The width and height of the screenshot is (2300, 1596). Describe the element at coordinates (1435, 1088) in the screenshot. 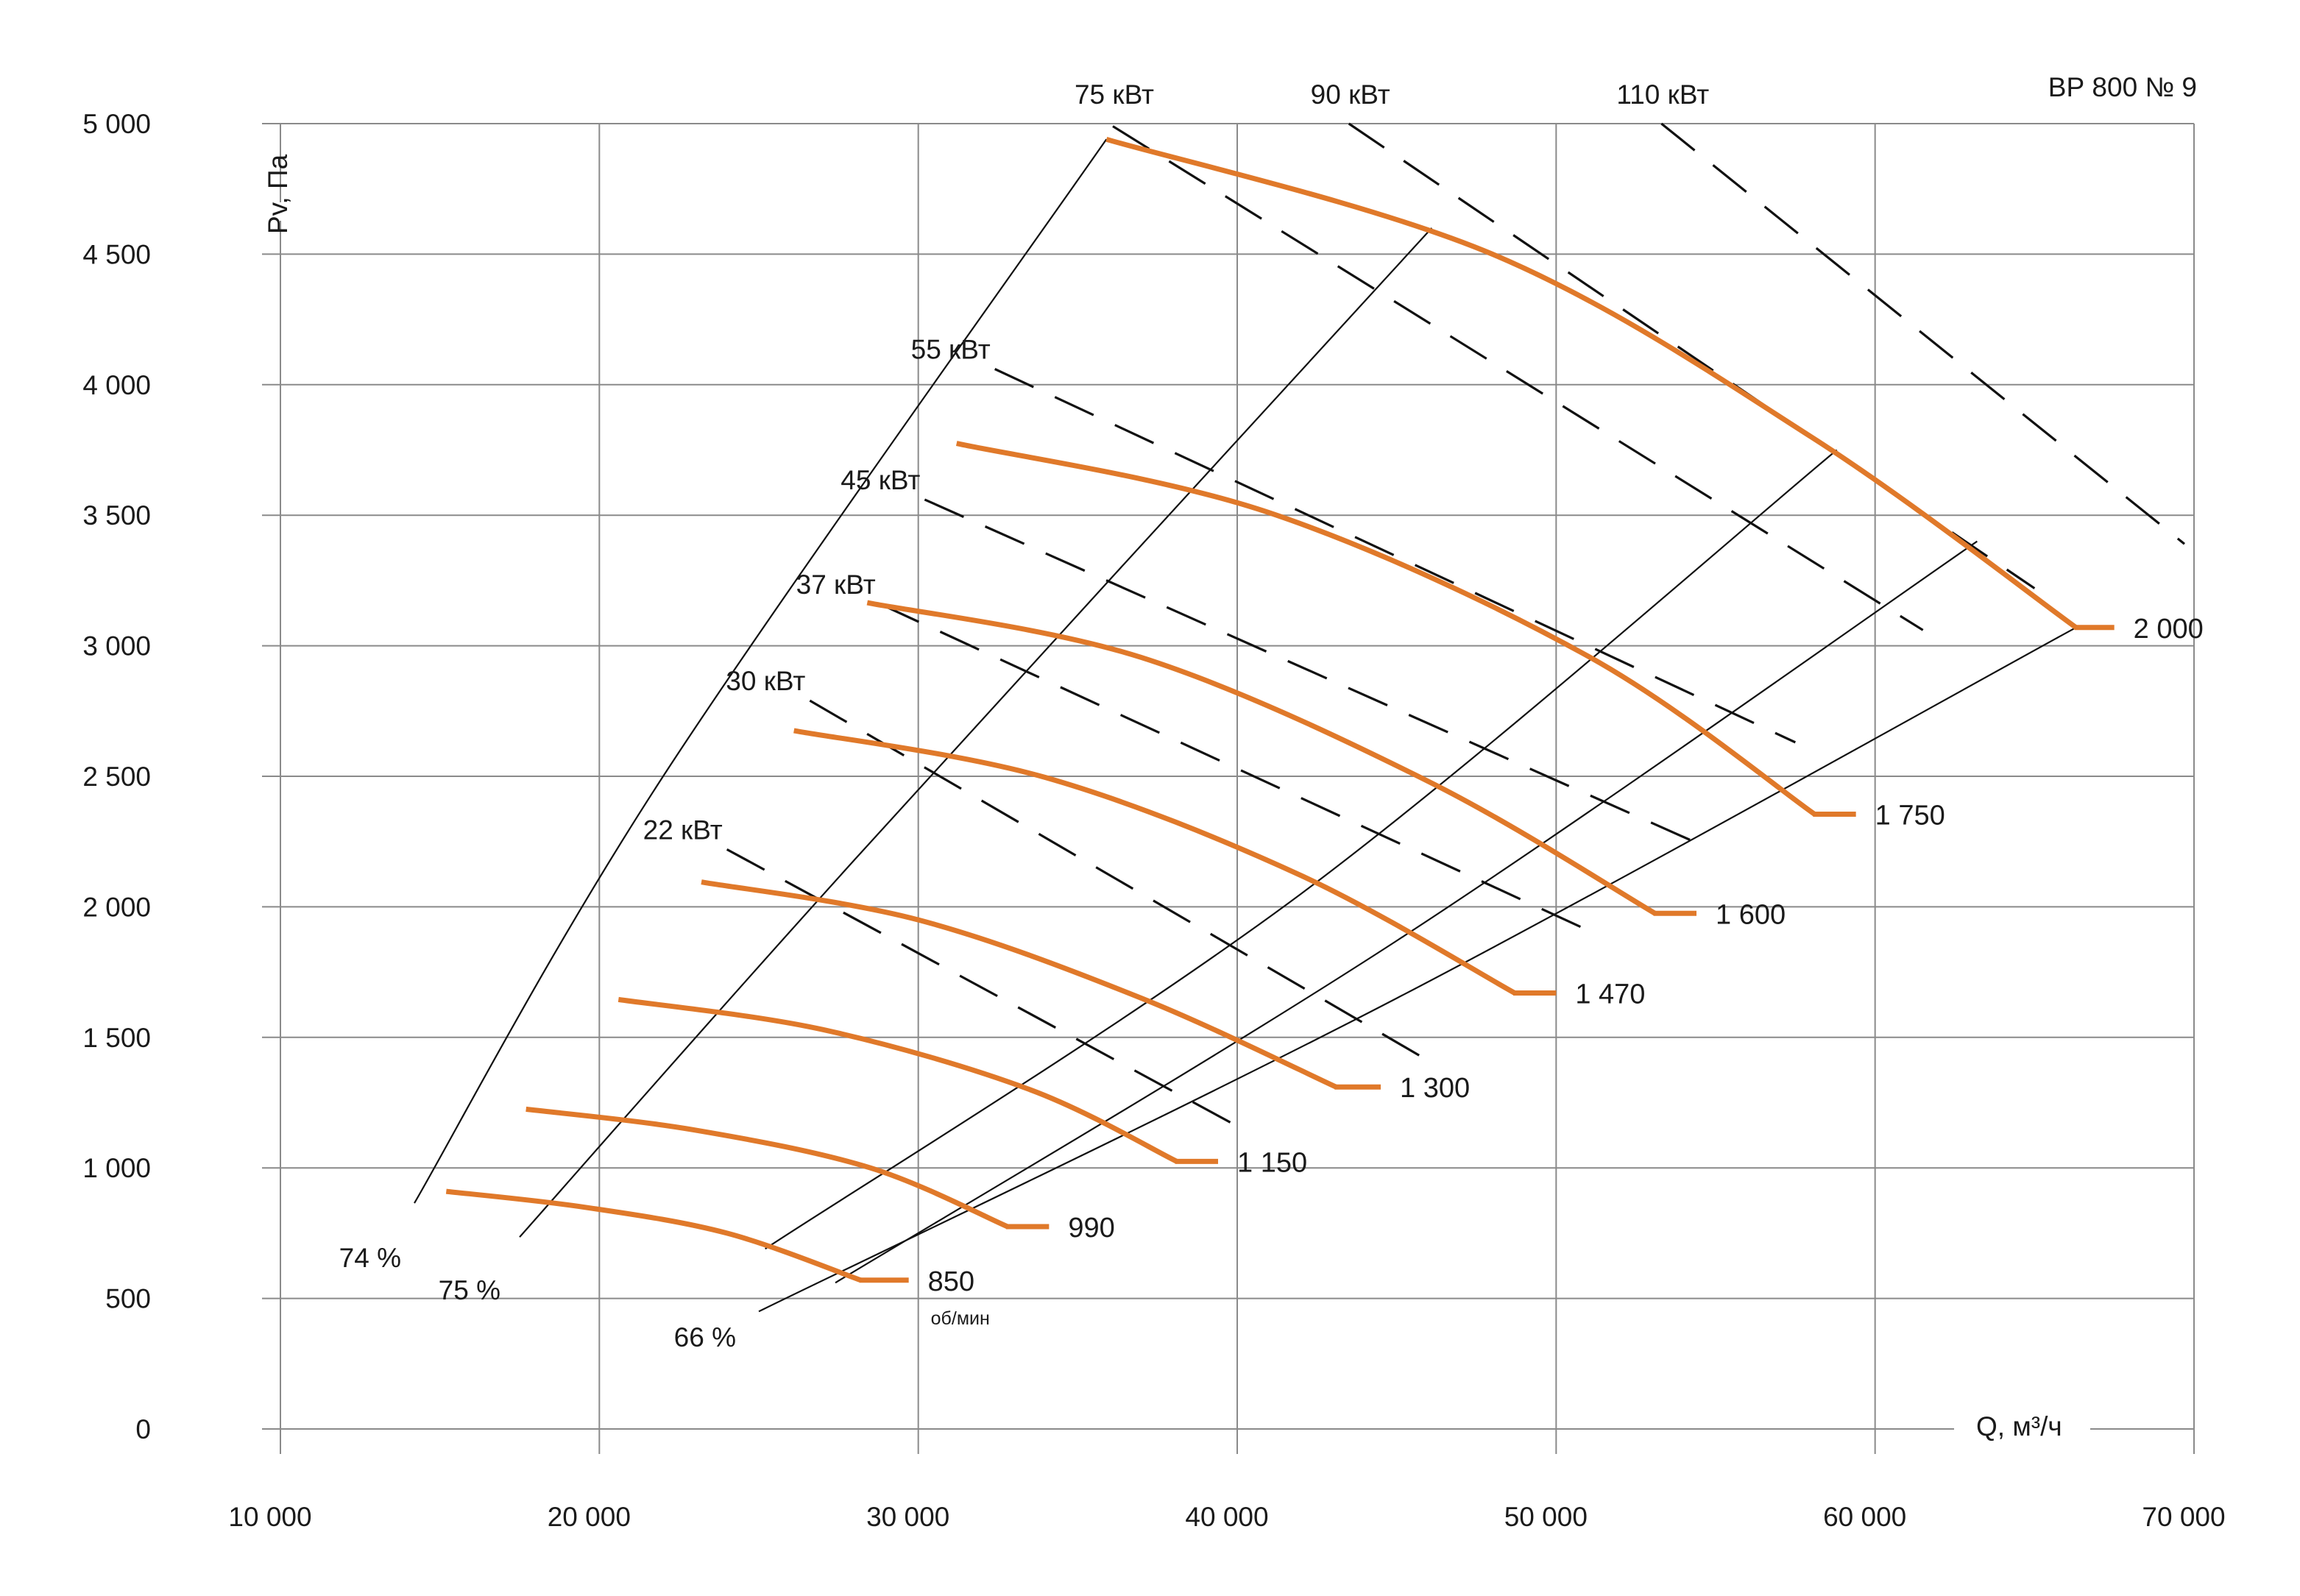

I see `speed-label: 1 300` at that location.